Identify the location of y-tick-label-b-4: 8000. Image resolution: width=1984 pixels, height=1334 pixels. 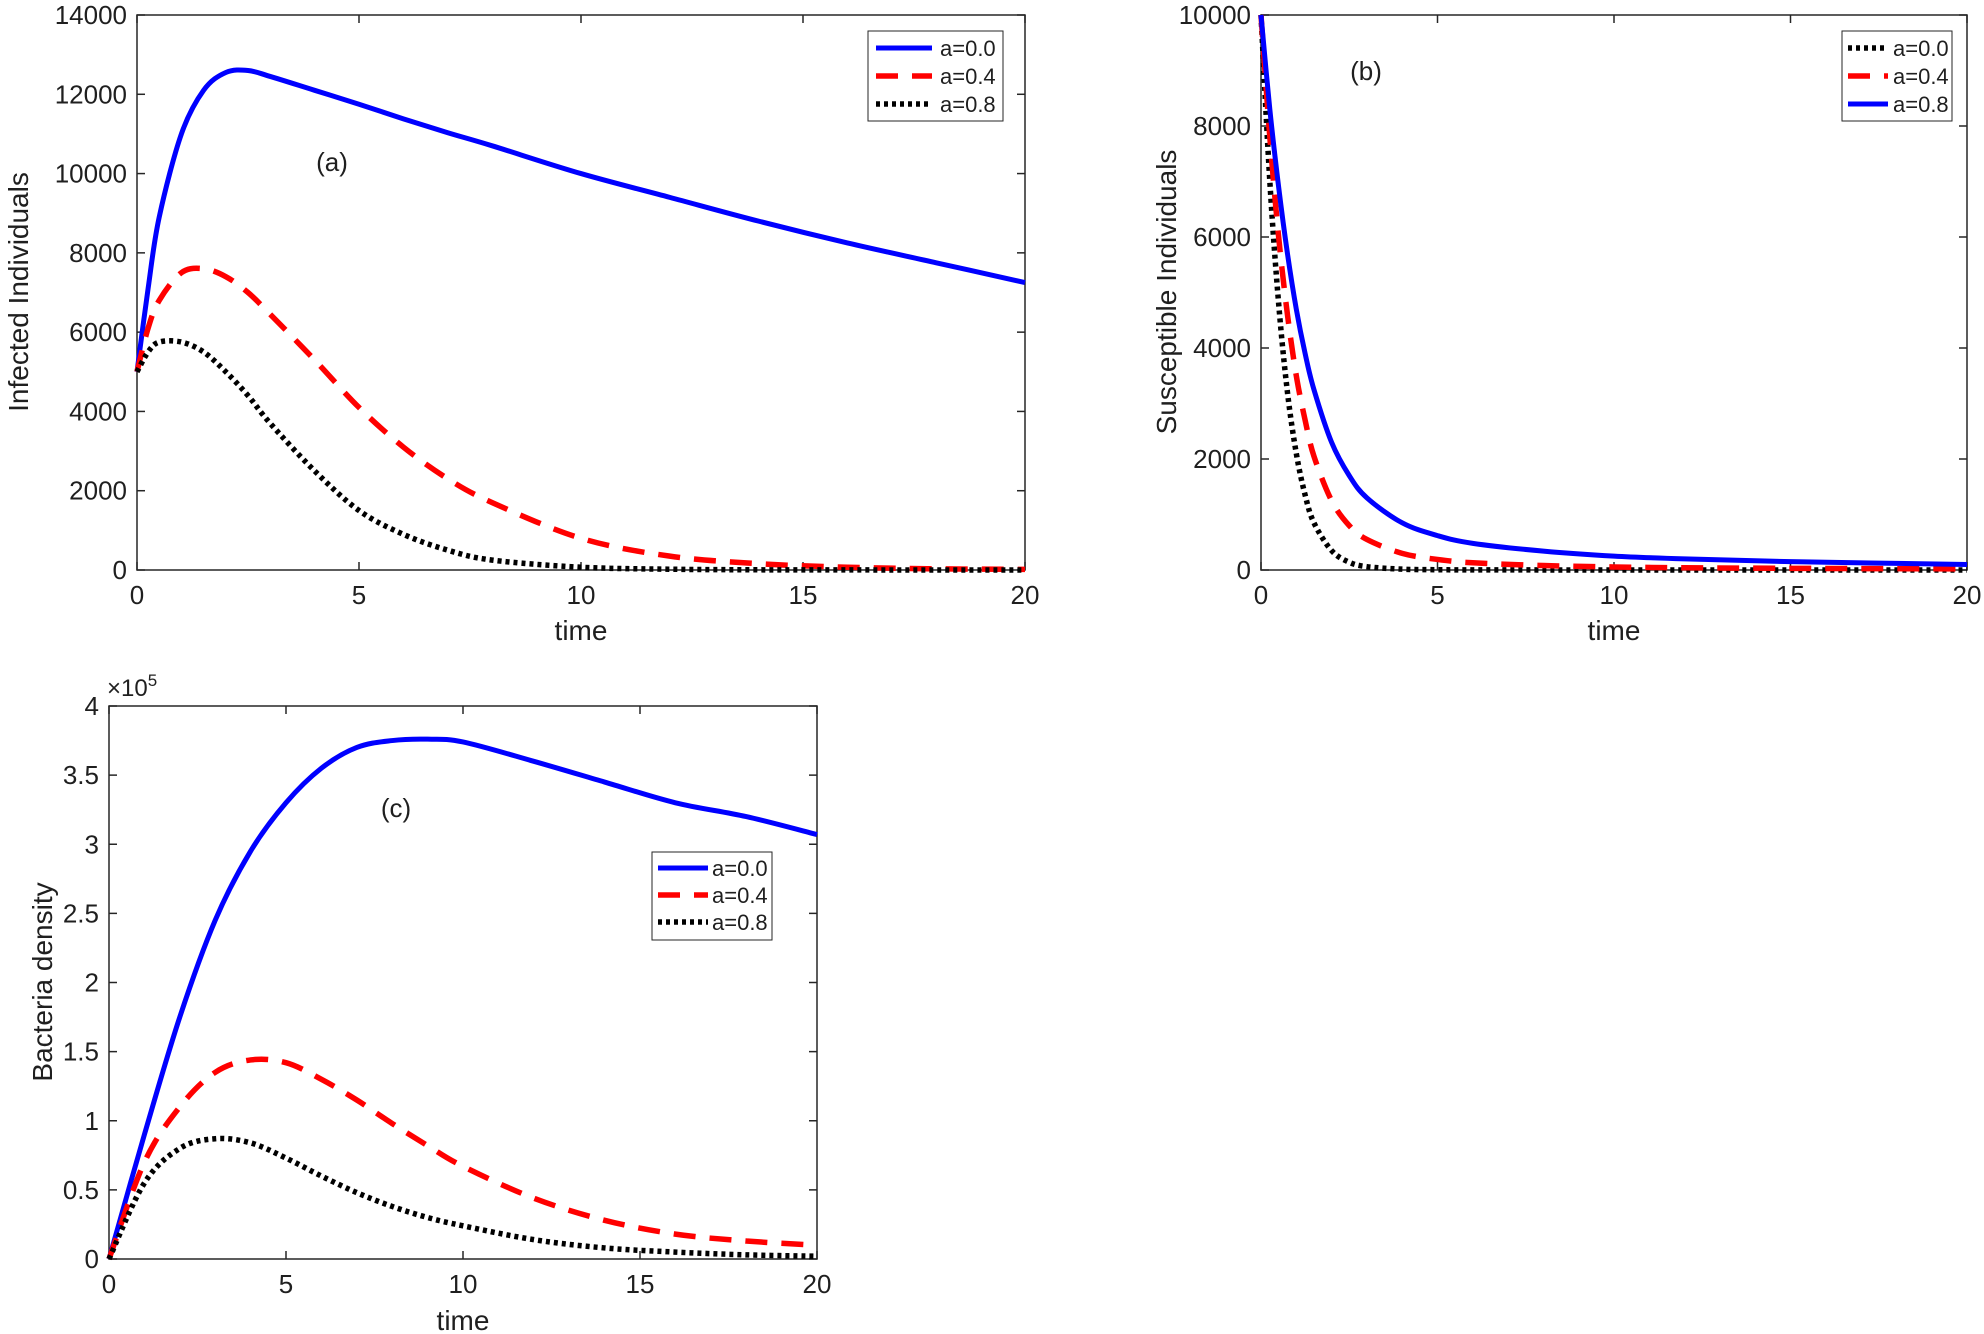
(1222, 126).